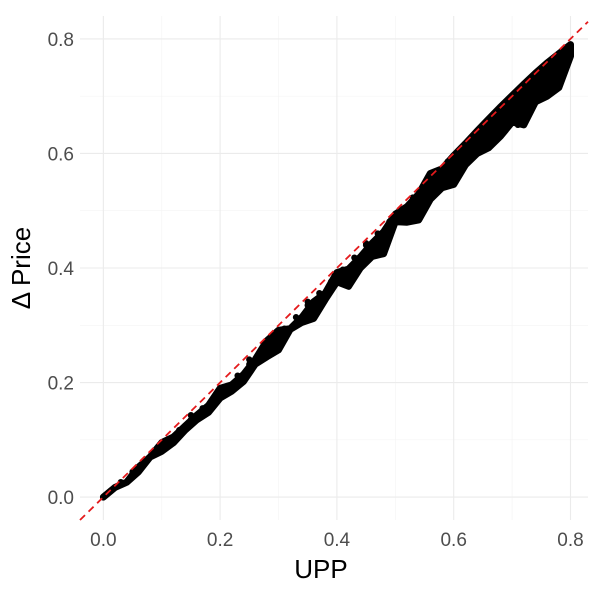 This screenshot has height=598, width=598. Describe the element at coordinates (61, 498) in the screenshot. I see `y-tick-label: 0.0` at that location.